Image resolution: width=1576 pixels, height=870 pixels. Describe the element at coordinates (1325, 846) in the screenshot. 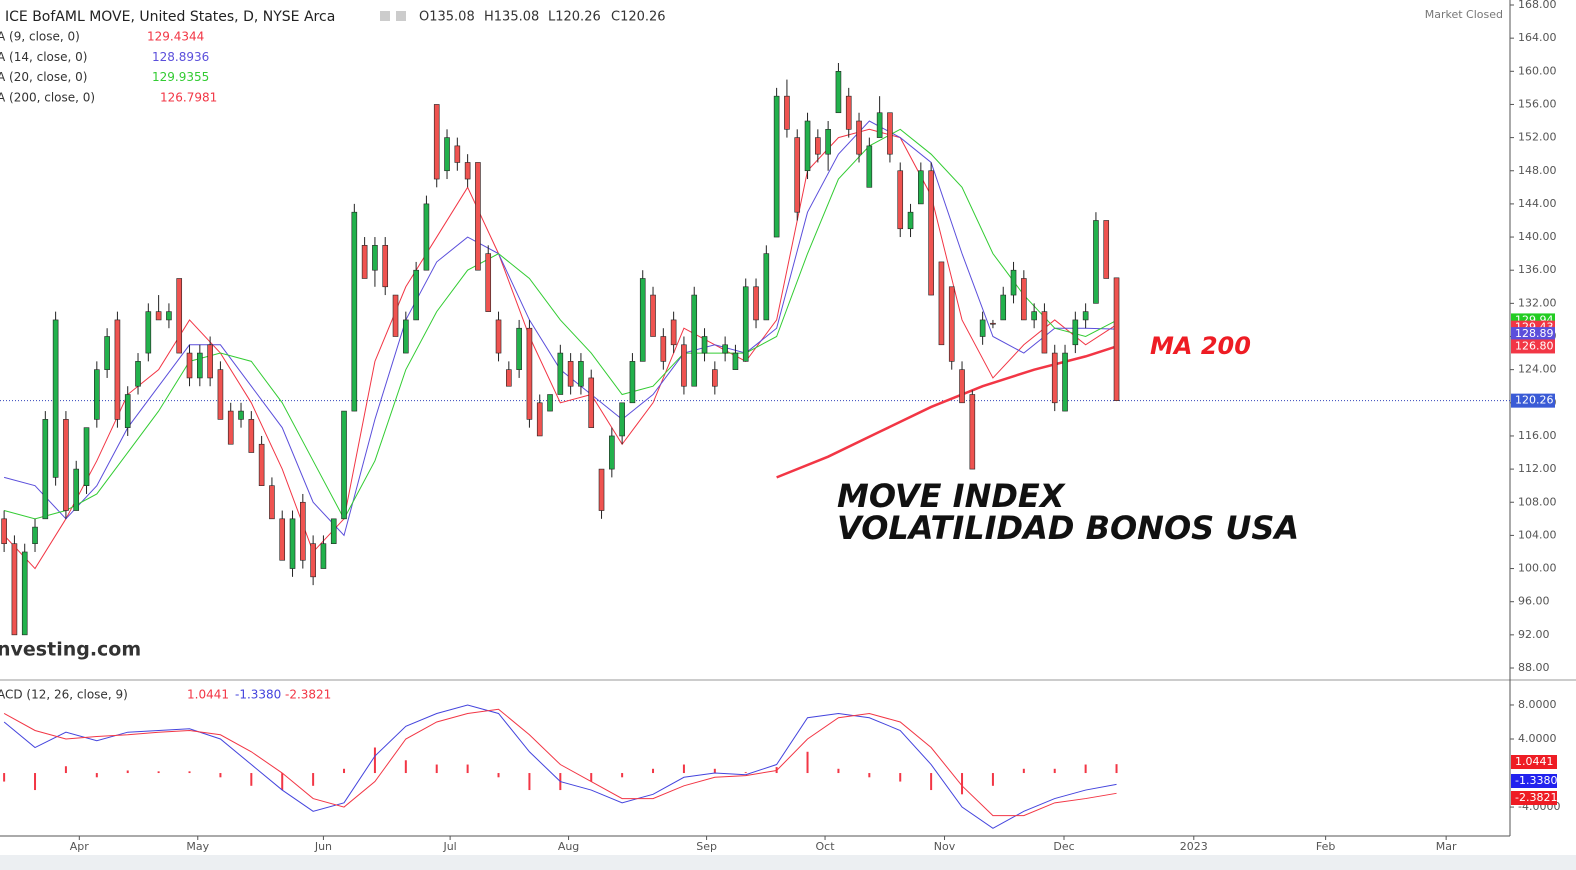

I see `x-tick-label: Feb` at that location.